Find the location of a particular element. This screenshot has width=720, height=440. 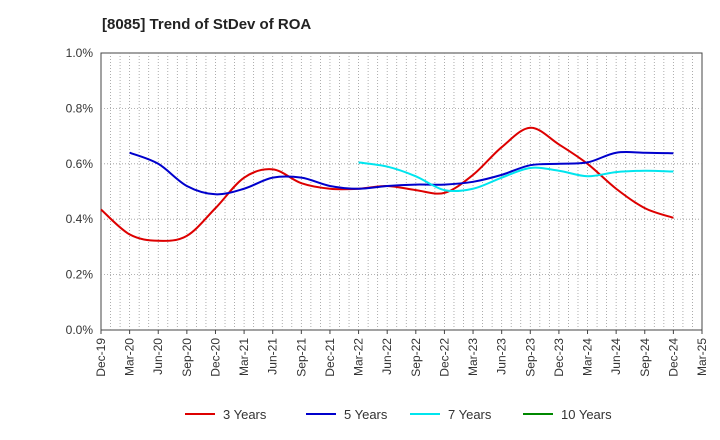

legend-label: 3 Years is located at coordinates (245, 414).